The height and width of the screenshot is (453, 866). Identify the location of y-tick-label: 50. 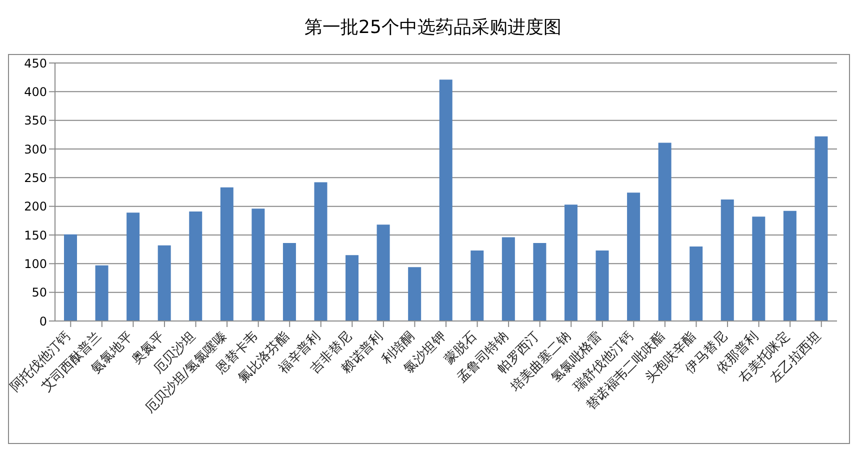
(39, 293).